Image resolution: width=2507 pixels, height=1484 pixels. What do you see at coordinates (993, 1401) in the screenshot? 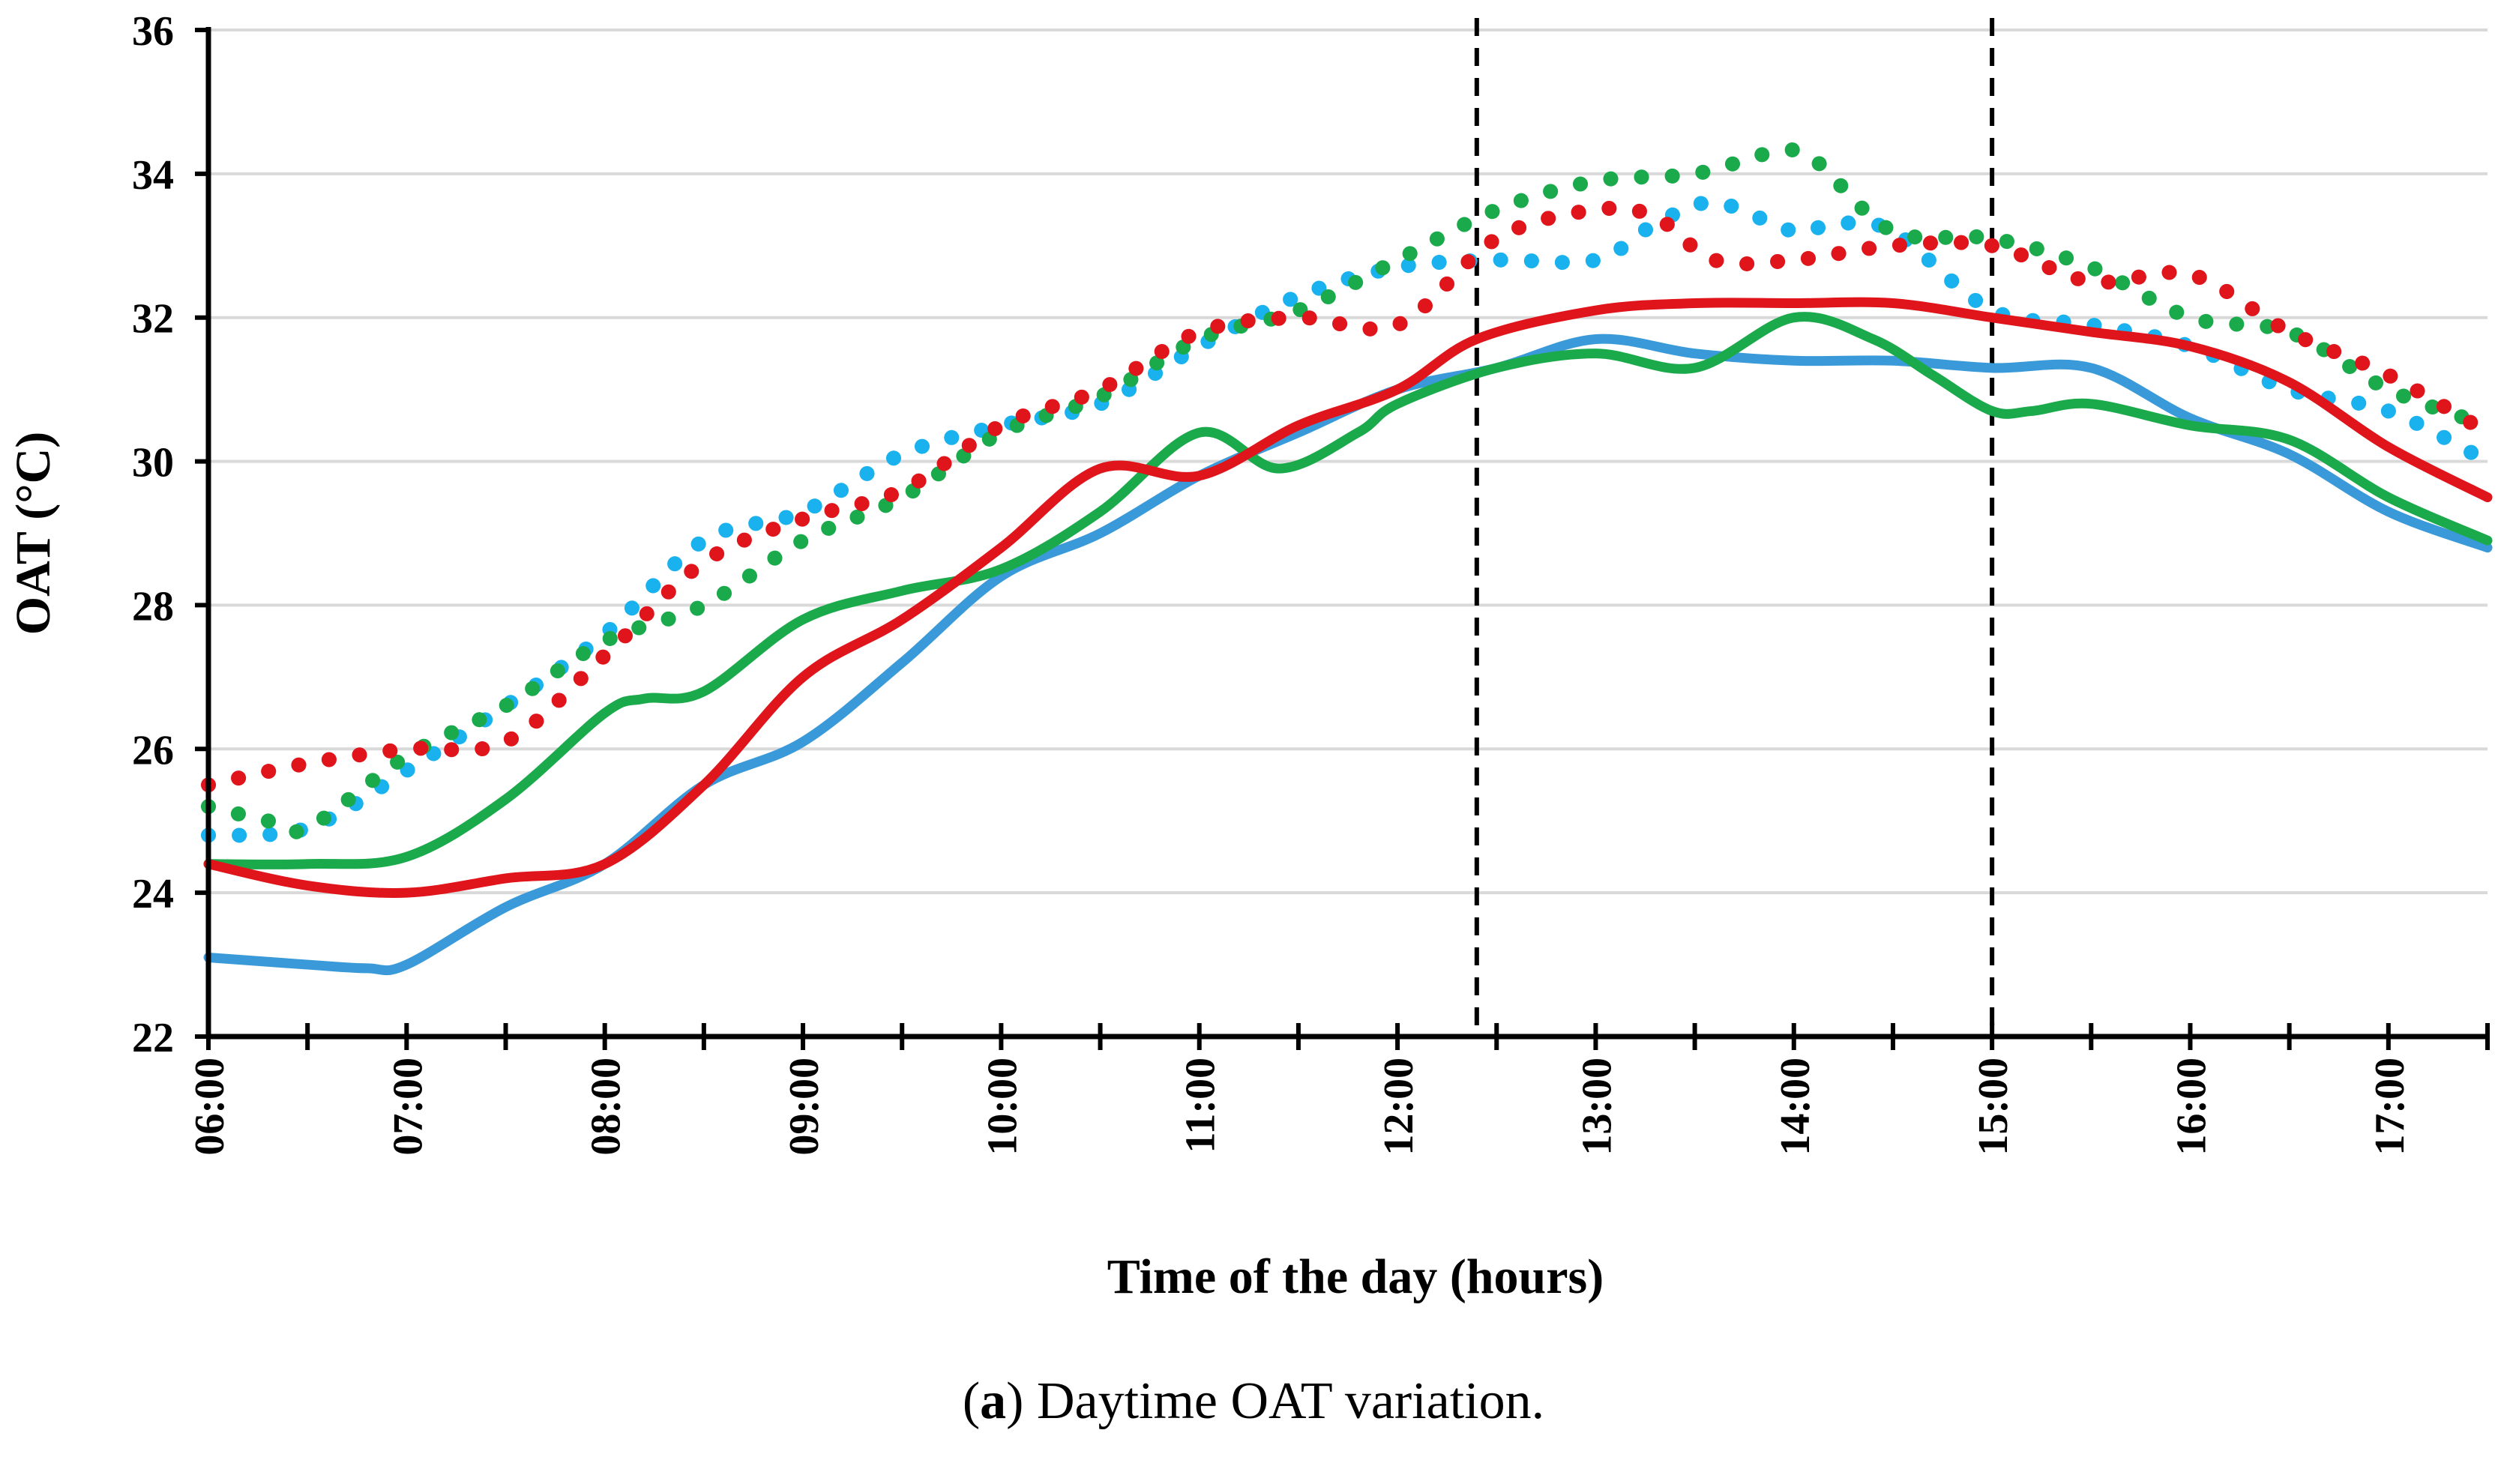
I see `caption-label: a` at bounding box center [993, 1401].